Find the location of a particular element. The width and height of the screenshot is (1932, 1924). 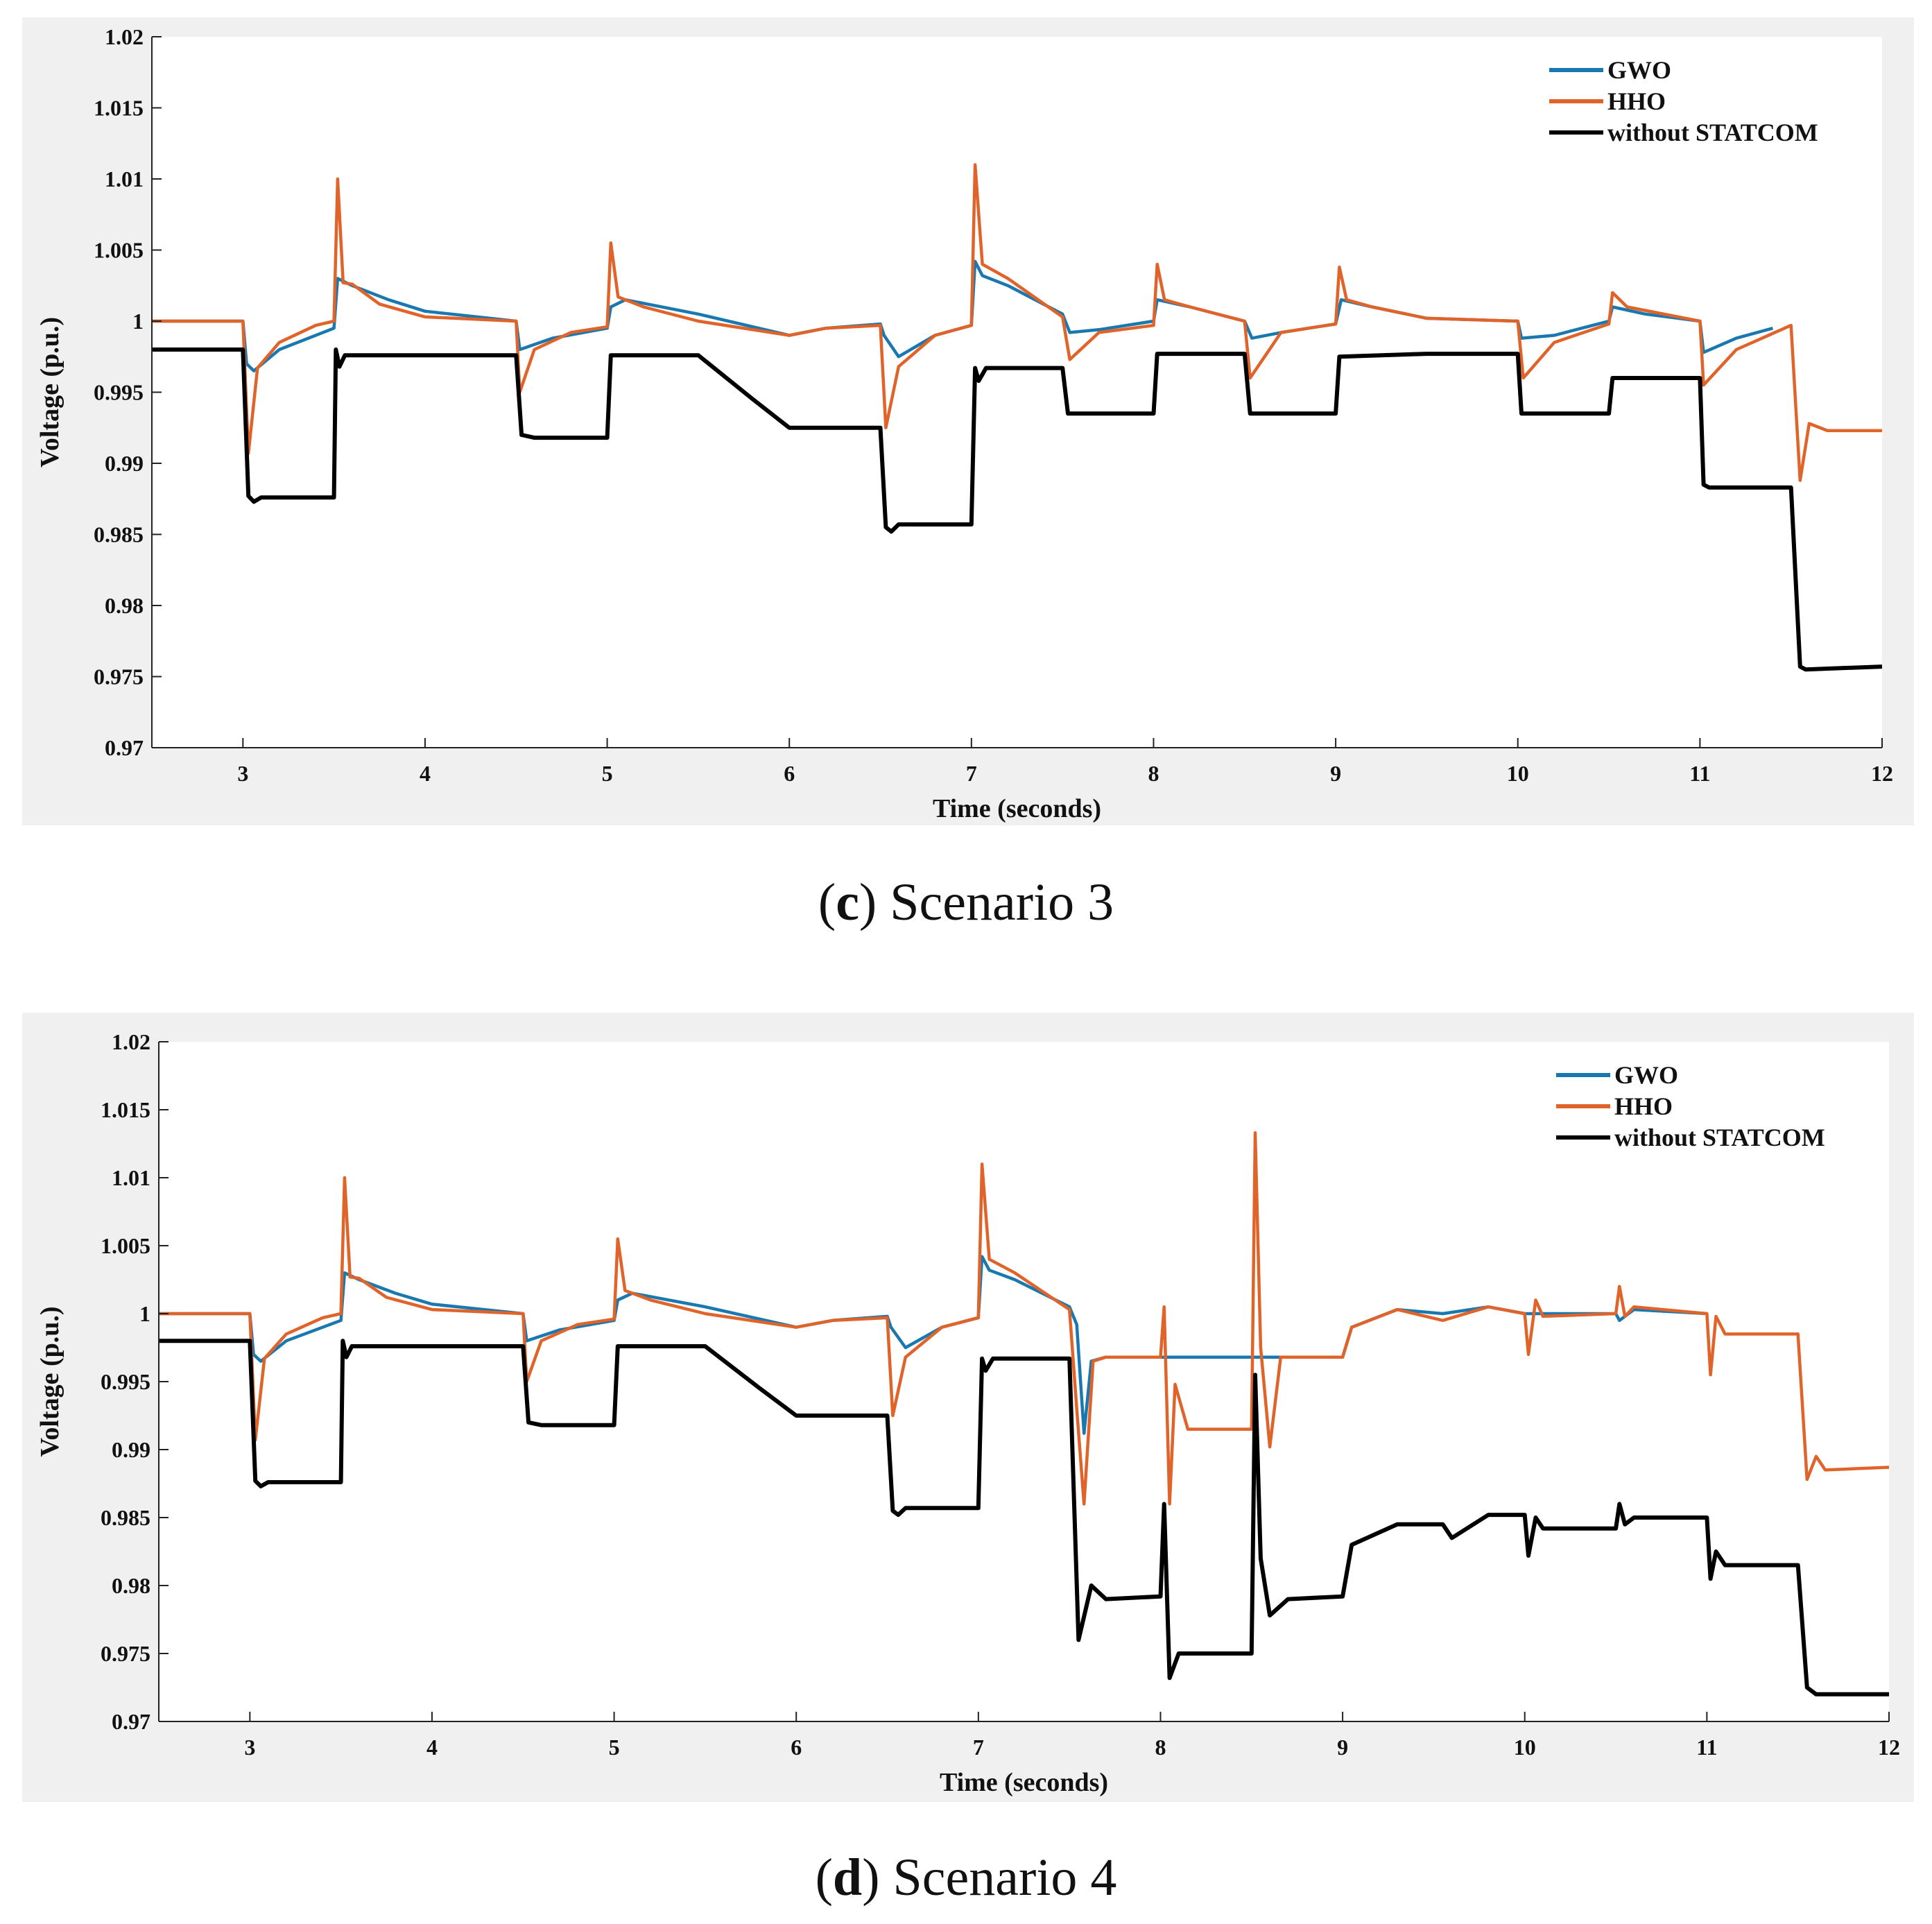

series-line-hho is located at coordinates (1017, 322).